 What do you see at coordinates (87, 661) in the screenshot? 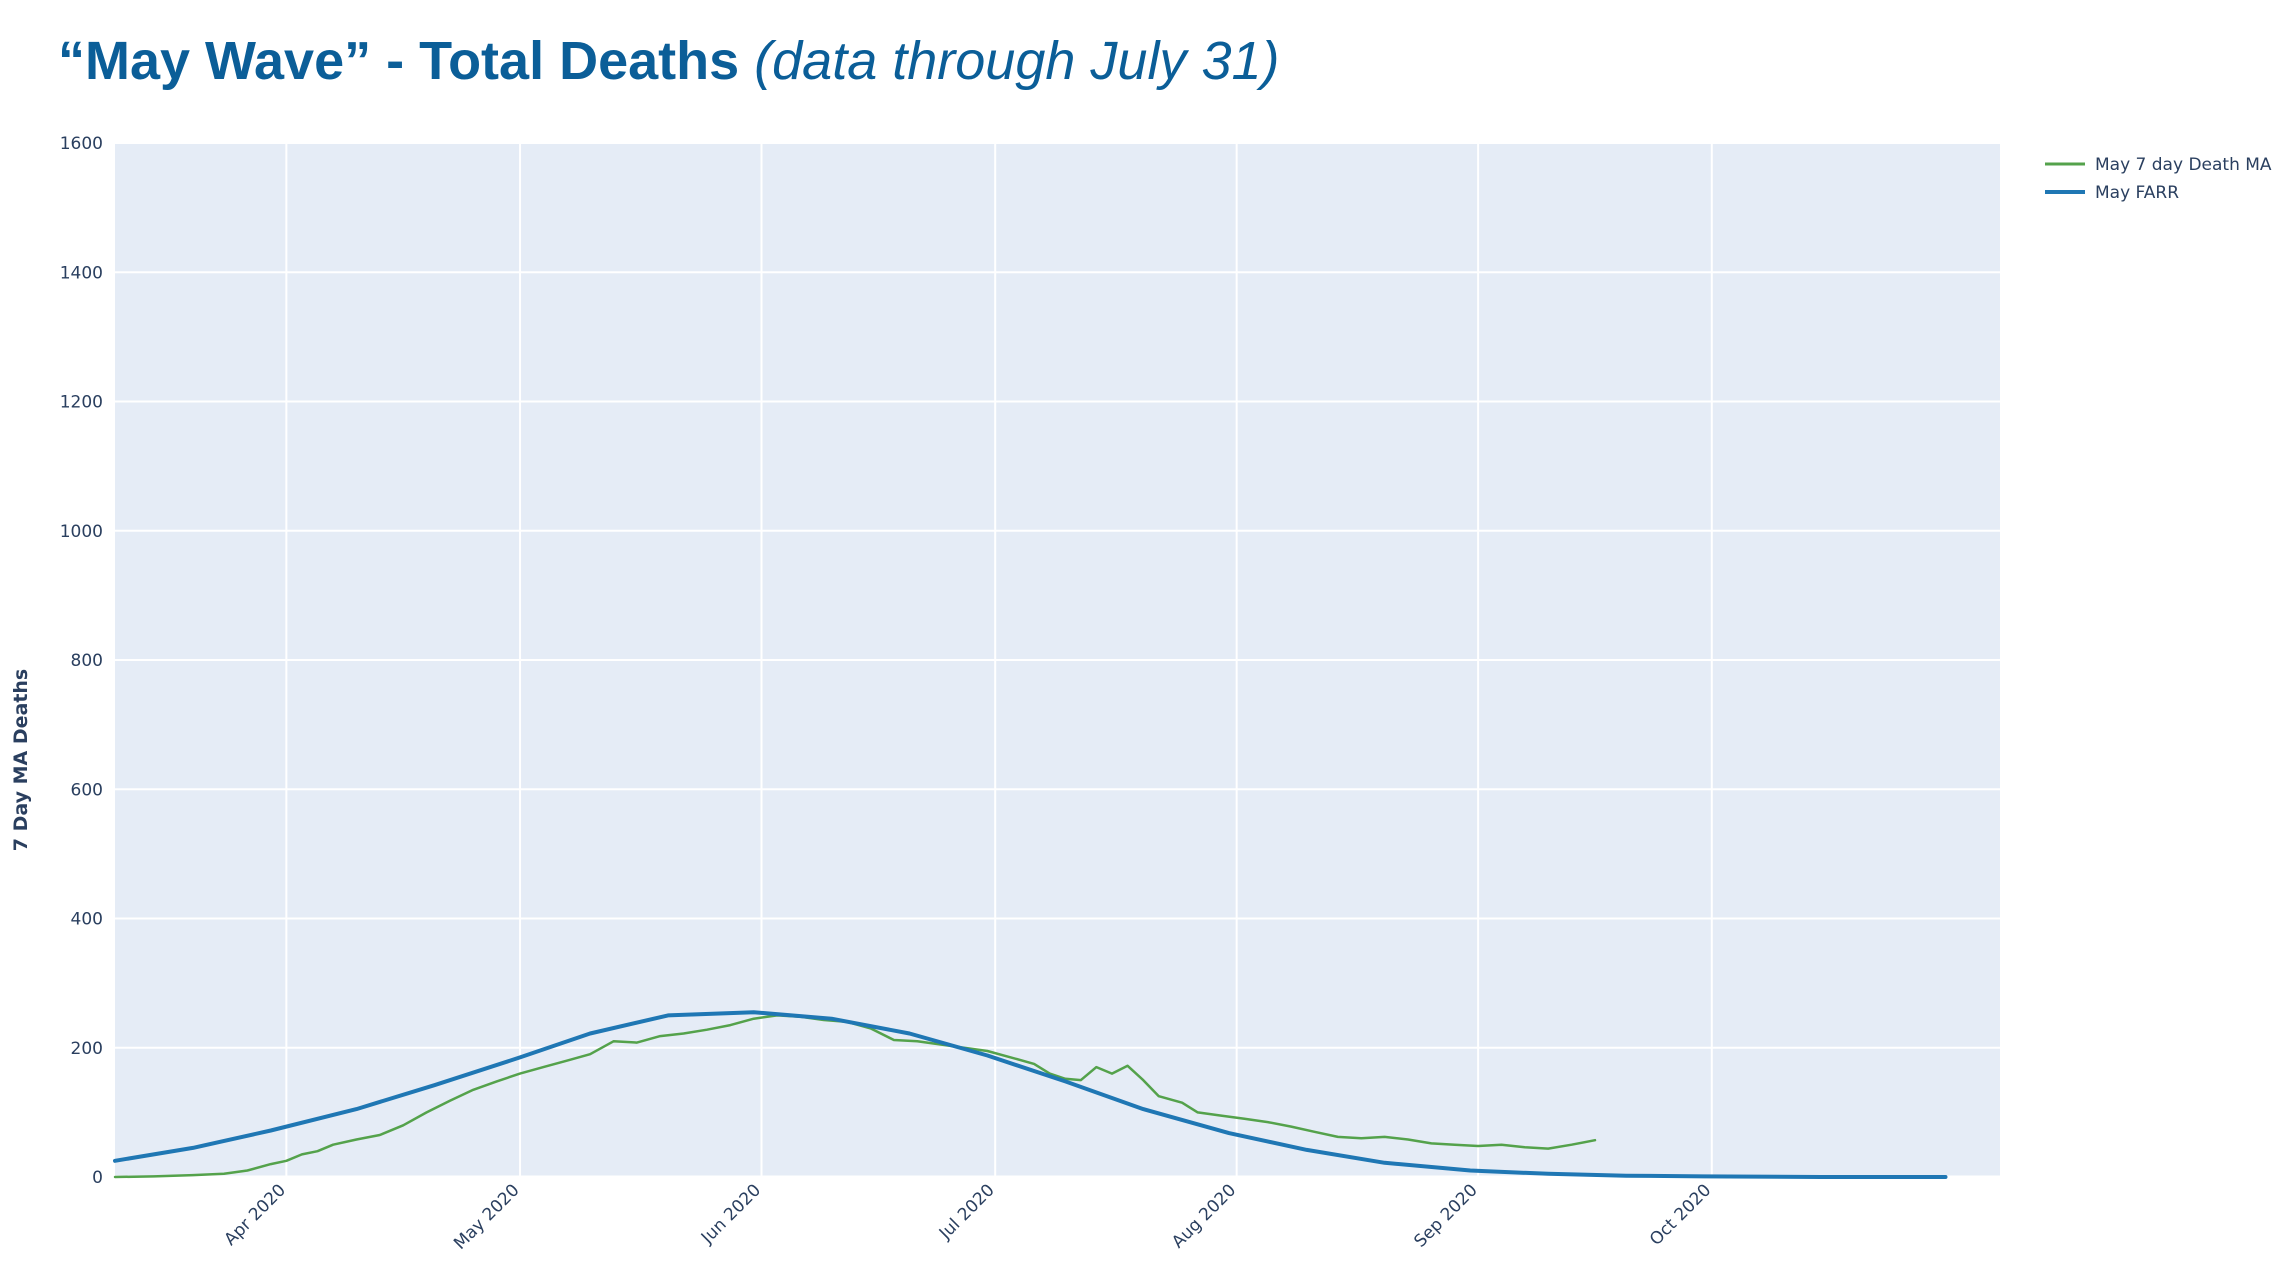
I see `y-tick-label: 800` at bounding box center [87, 661].